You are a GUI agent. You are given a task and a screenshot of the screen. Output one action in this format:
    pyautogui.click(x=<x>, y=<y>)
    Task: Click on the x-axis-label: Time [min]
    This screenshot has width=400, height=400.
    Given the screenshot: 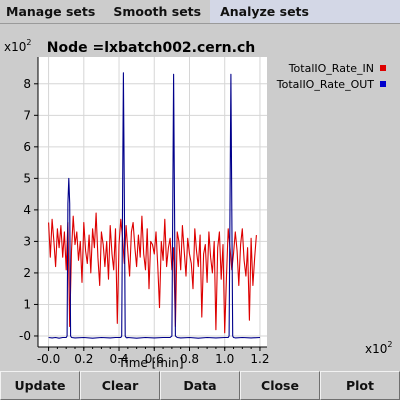 What is the action you would take?
    pyautogui.click(x=150, y=363)
    